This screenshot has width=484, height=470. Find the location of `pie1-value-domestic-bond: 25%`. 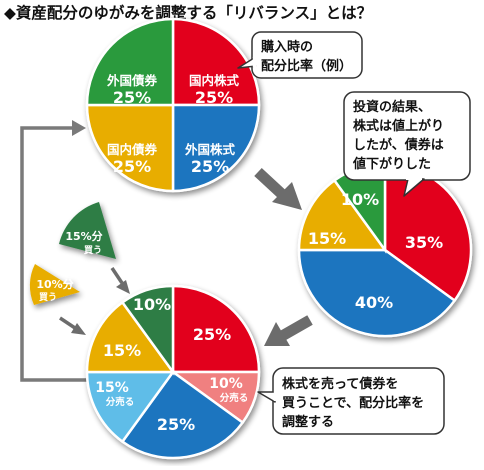

pie1-value-domestic-bond: 25% is located at coordinates (132, 166).